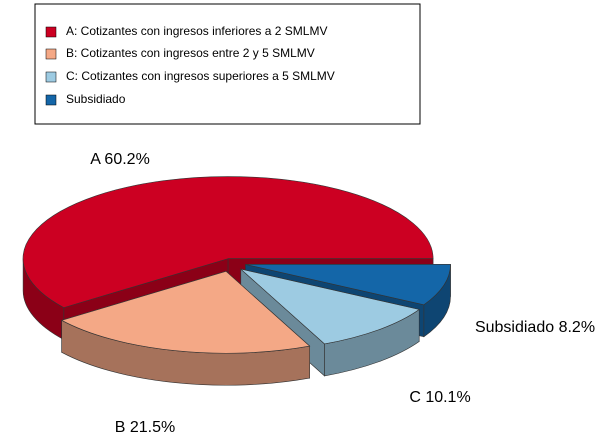 This screenshot has width=610, height=438. I want to click on slice-label: C 10.1%, so click(439, 397).